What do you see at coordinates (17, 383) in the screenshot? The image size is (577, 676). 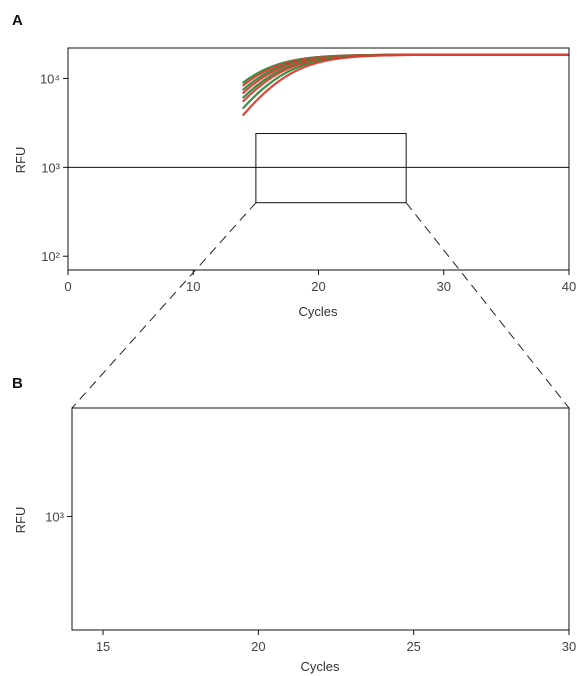 I see `panel-b-label: B` at bounding box center [17, 383].